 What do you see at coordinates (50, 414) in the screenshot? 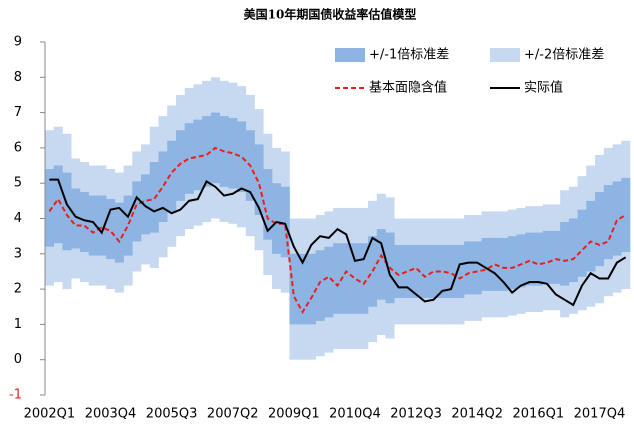
I see `x-tick-label: 2002Q1` at bounding box center [50, 414].